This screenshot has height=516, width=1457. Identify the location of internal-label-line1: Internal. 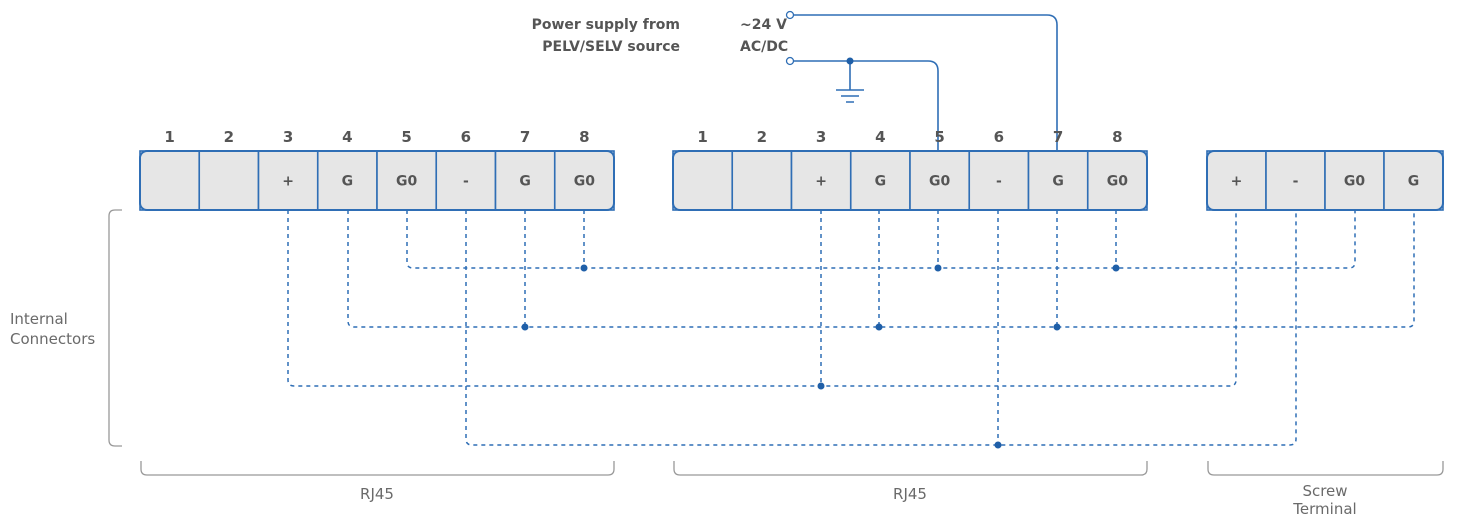
(39, 319).